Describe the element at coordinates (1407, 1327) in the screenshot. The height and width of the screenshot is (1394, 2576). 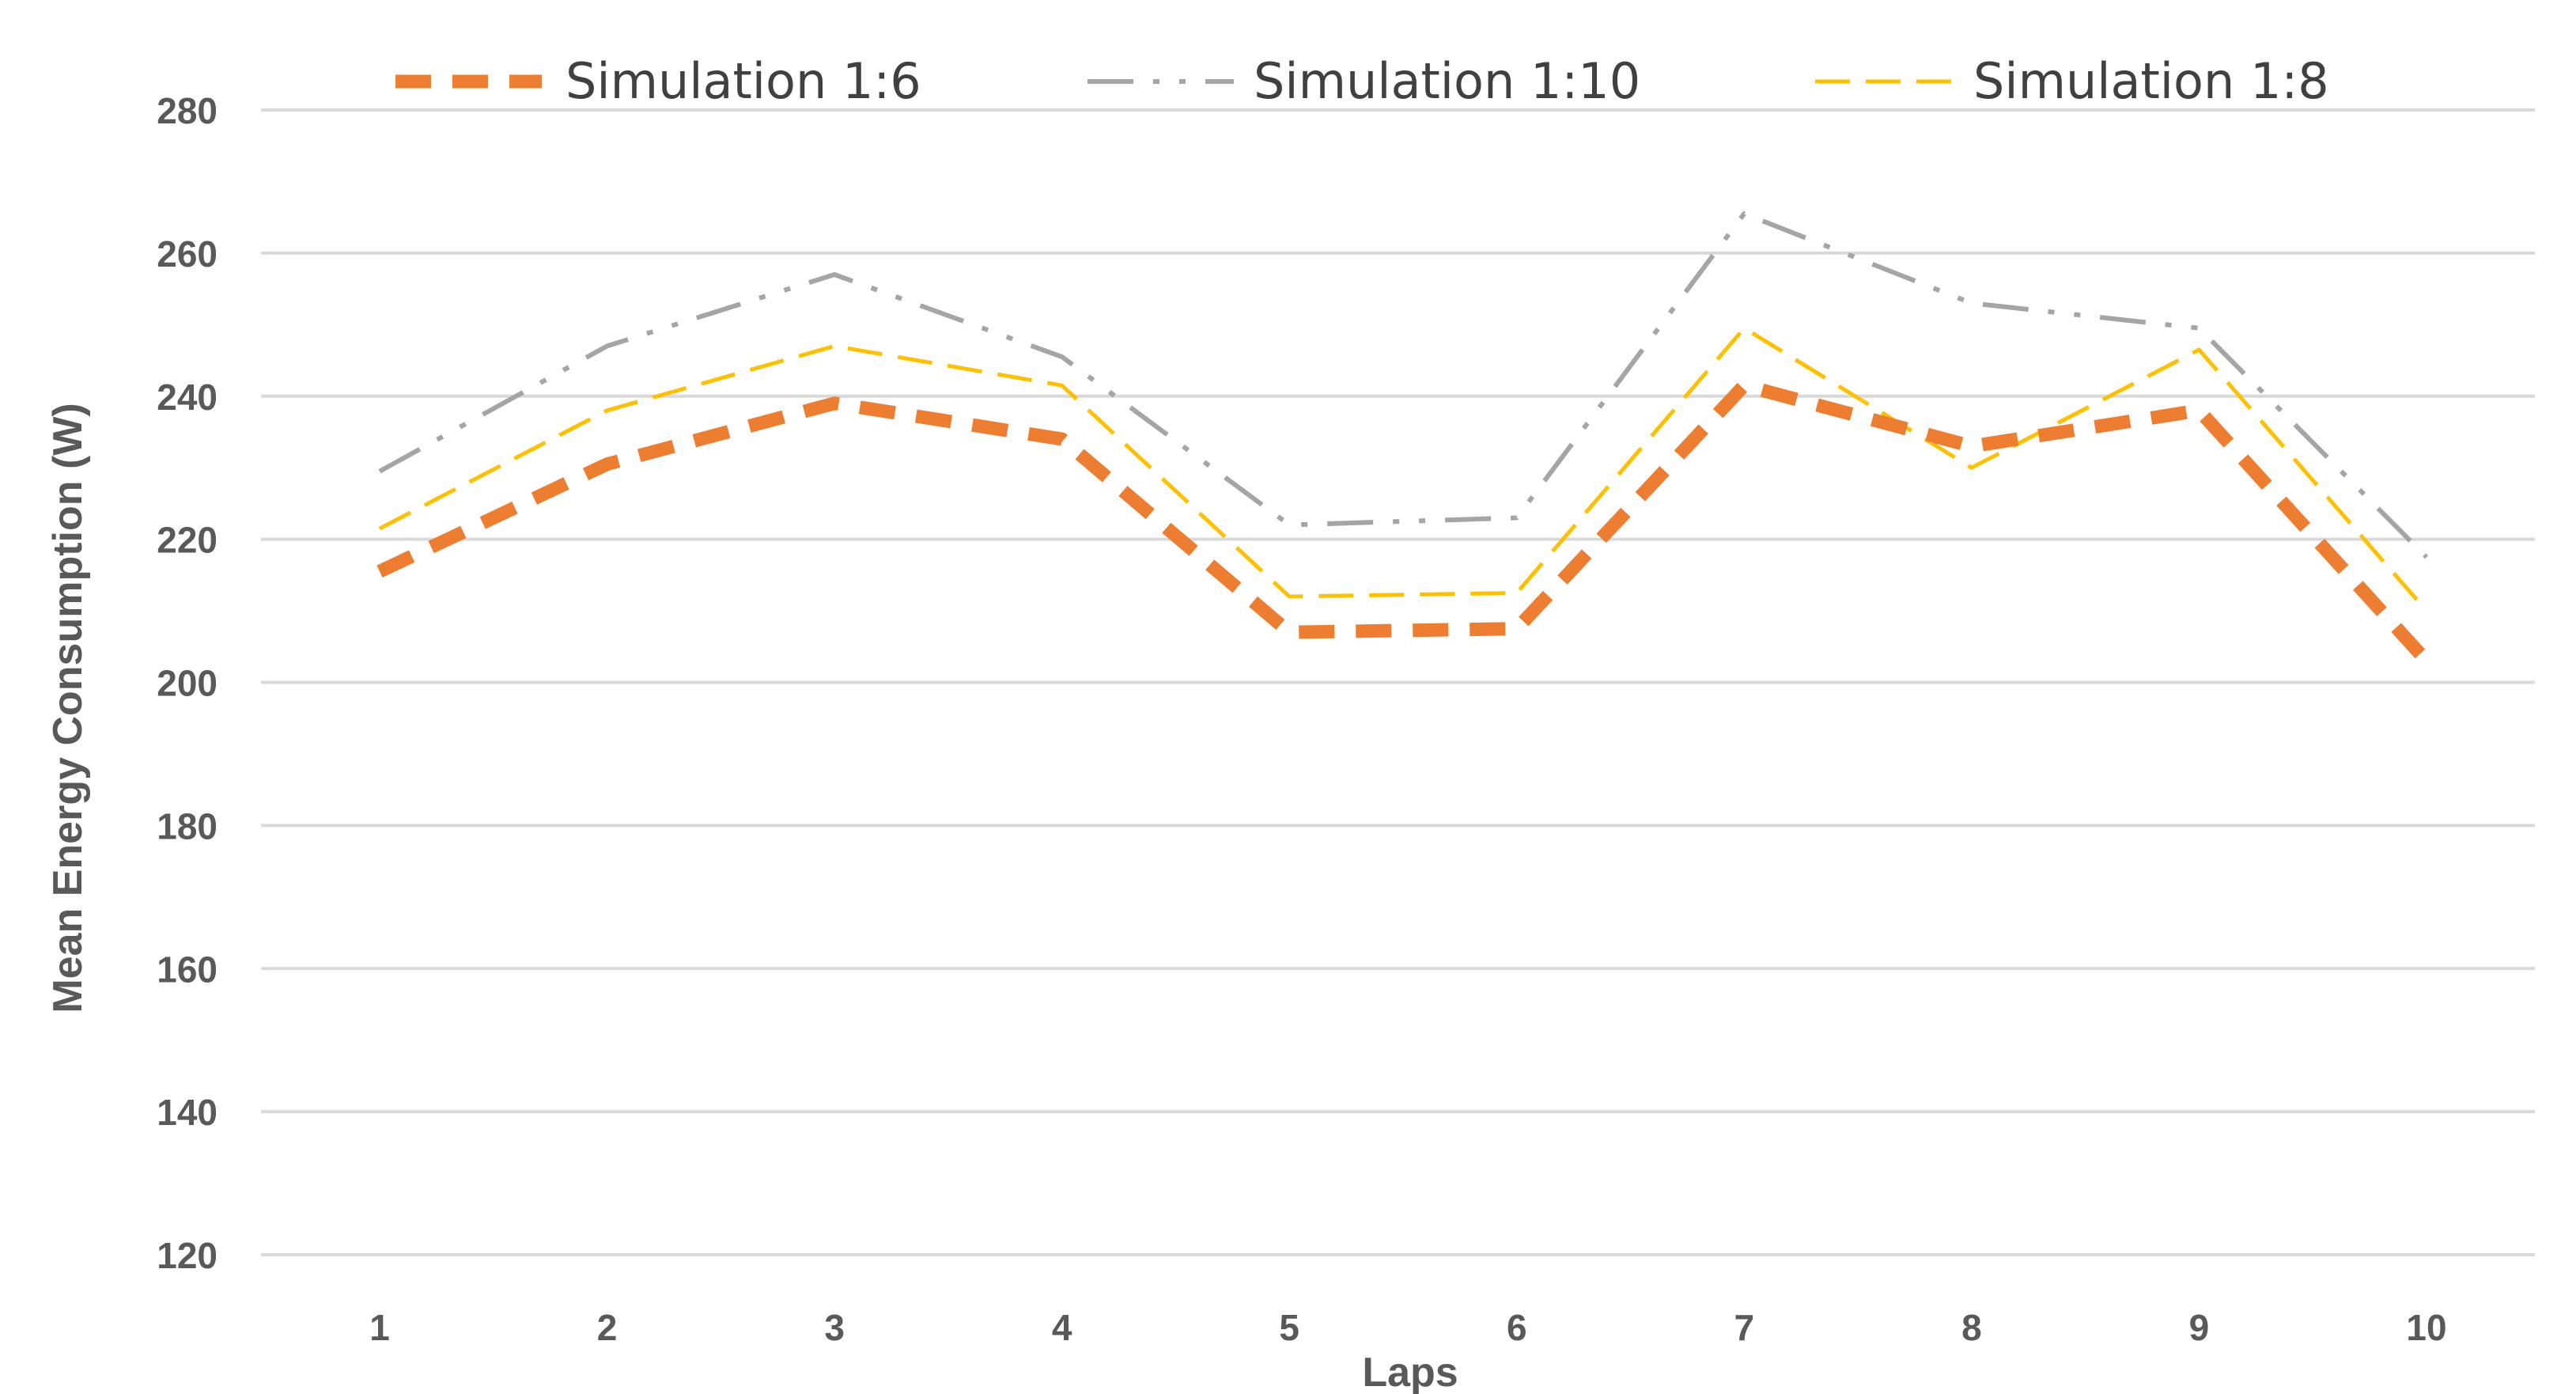
I see `x-axis-ticks: 1 2 3 4 5 6 7 8 9 10` at that location.